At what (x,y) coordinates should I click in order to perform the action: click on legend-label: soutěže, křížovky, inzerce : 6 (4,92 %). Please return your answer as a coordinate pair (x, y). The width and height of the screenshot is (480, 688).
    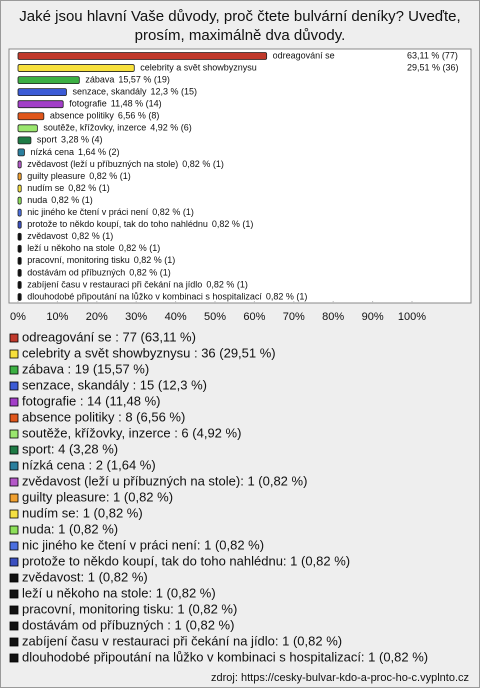
    Looking at the image, I should click on (131, 432).